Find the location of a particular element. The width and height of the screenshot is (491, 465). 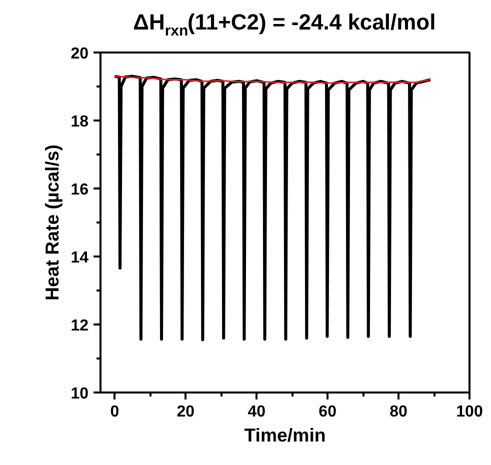

y-axis-title: Heat Rate (µcal/s) is located at coordinates (52, 222).